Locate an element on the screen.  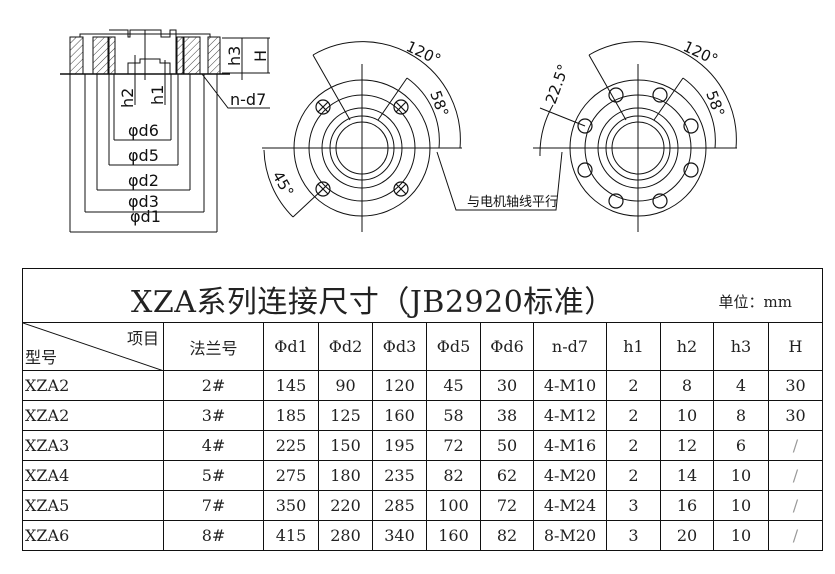
header-cell: Φd5 is located at coordinates (453, 346).